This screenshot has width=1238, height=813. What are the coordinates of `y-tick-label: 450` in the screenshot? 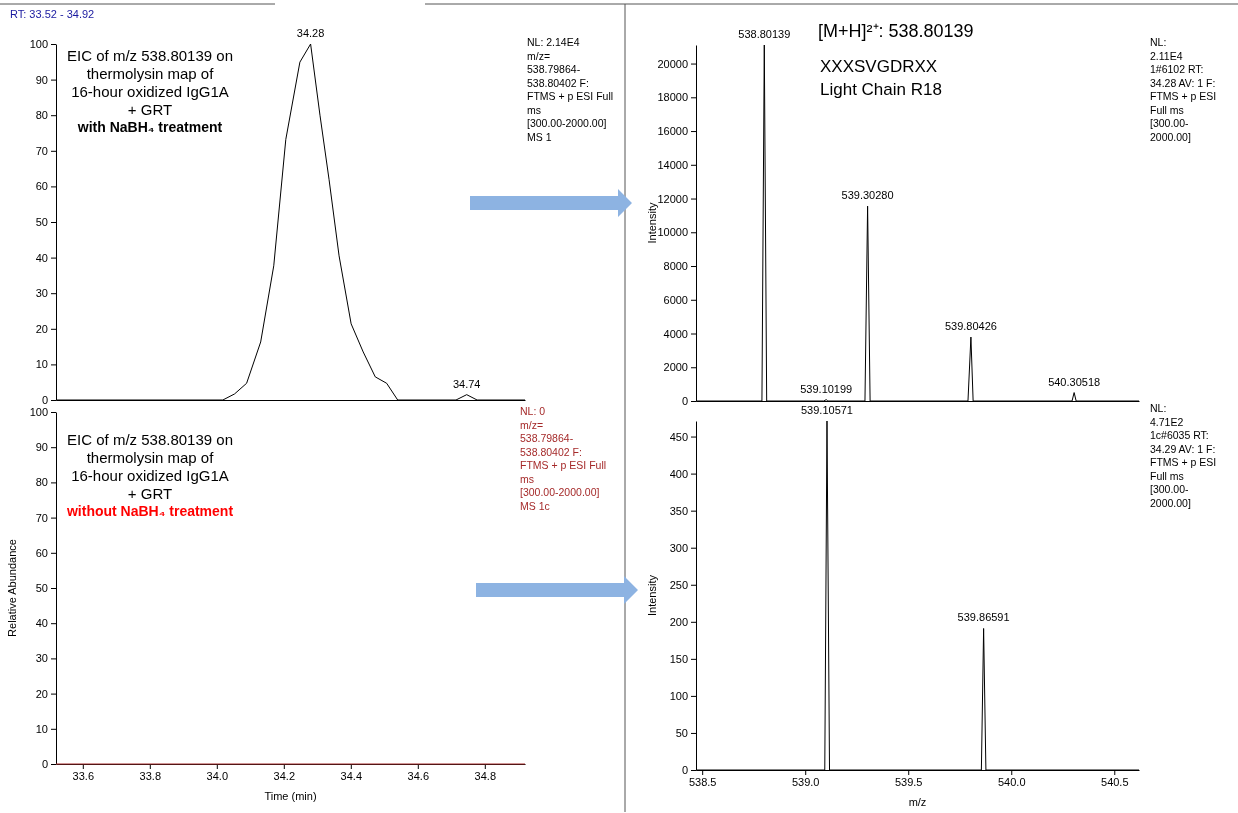 It's located at (678, 436).